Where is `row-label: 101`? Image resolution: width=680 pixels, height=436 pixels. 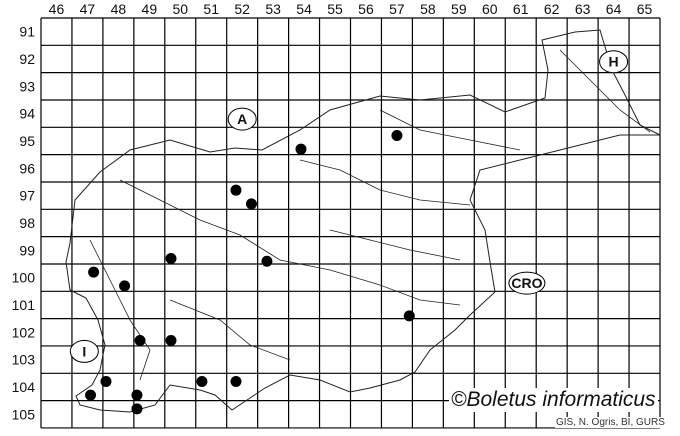 row-label: 101 is located at coordinates (24, 305).